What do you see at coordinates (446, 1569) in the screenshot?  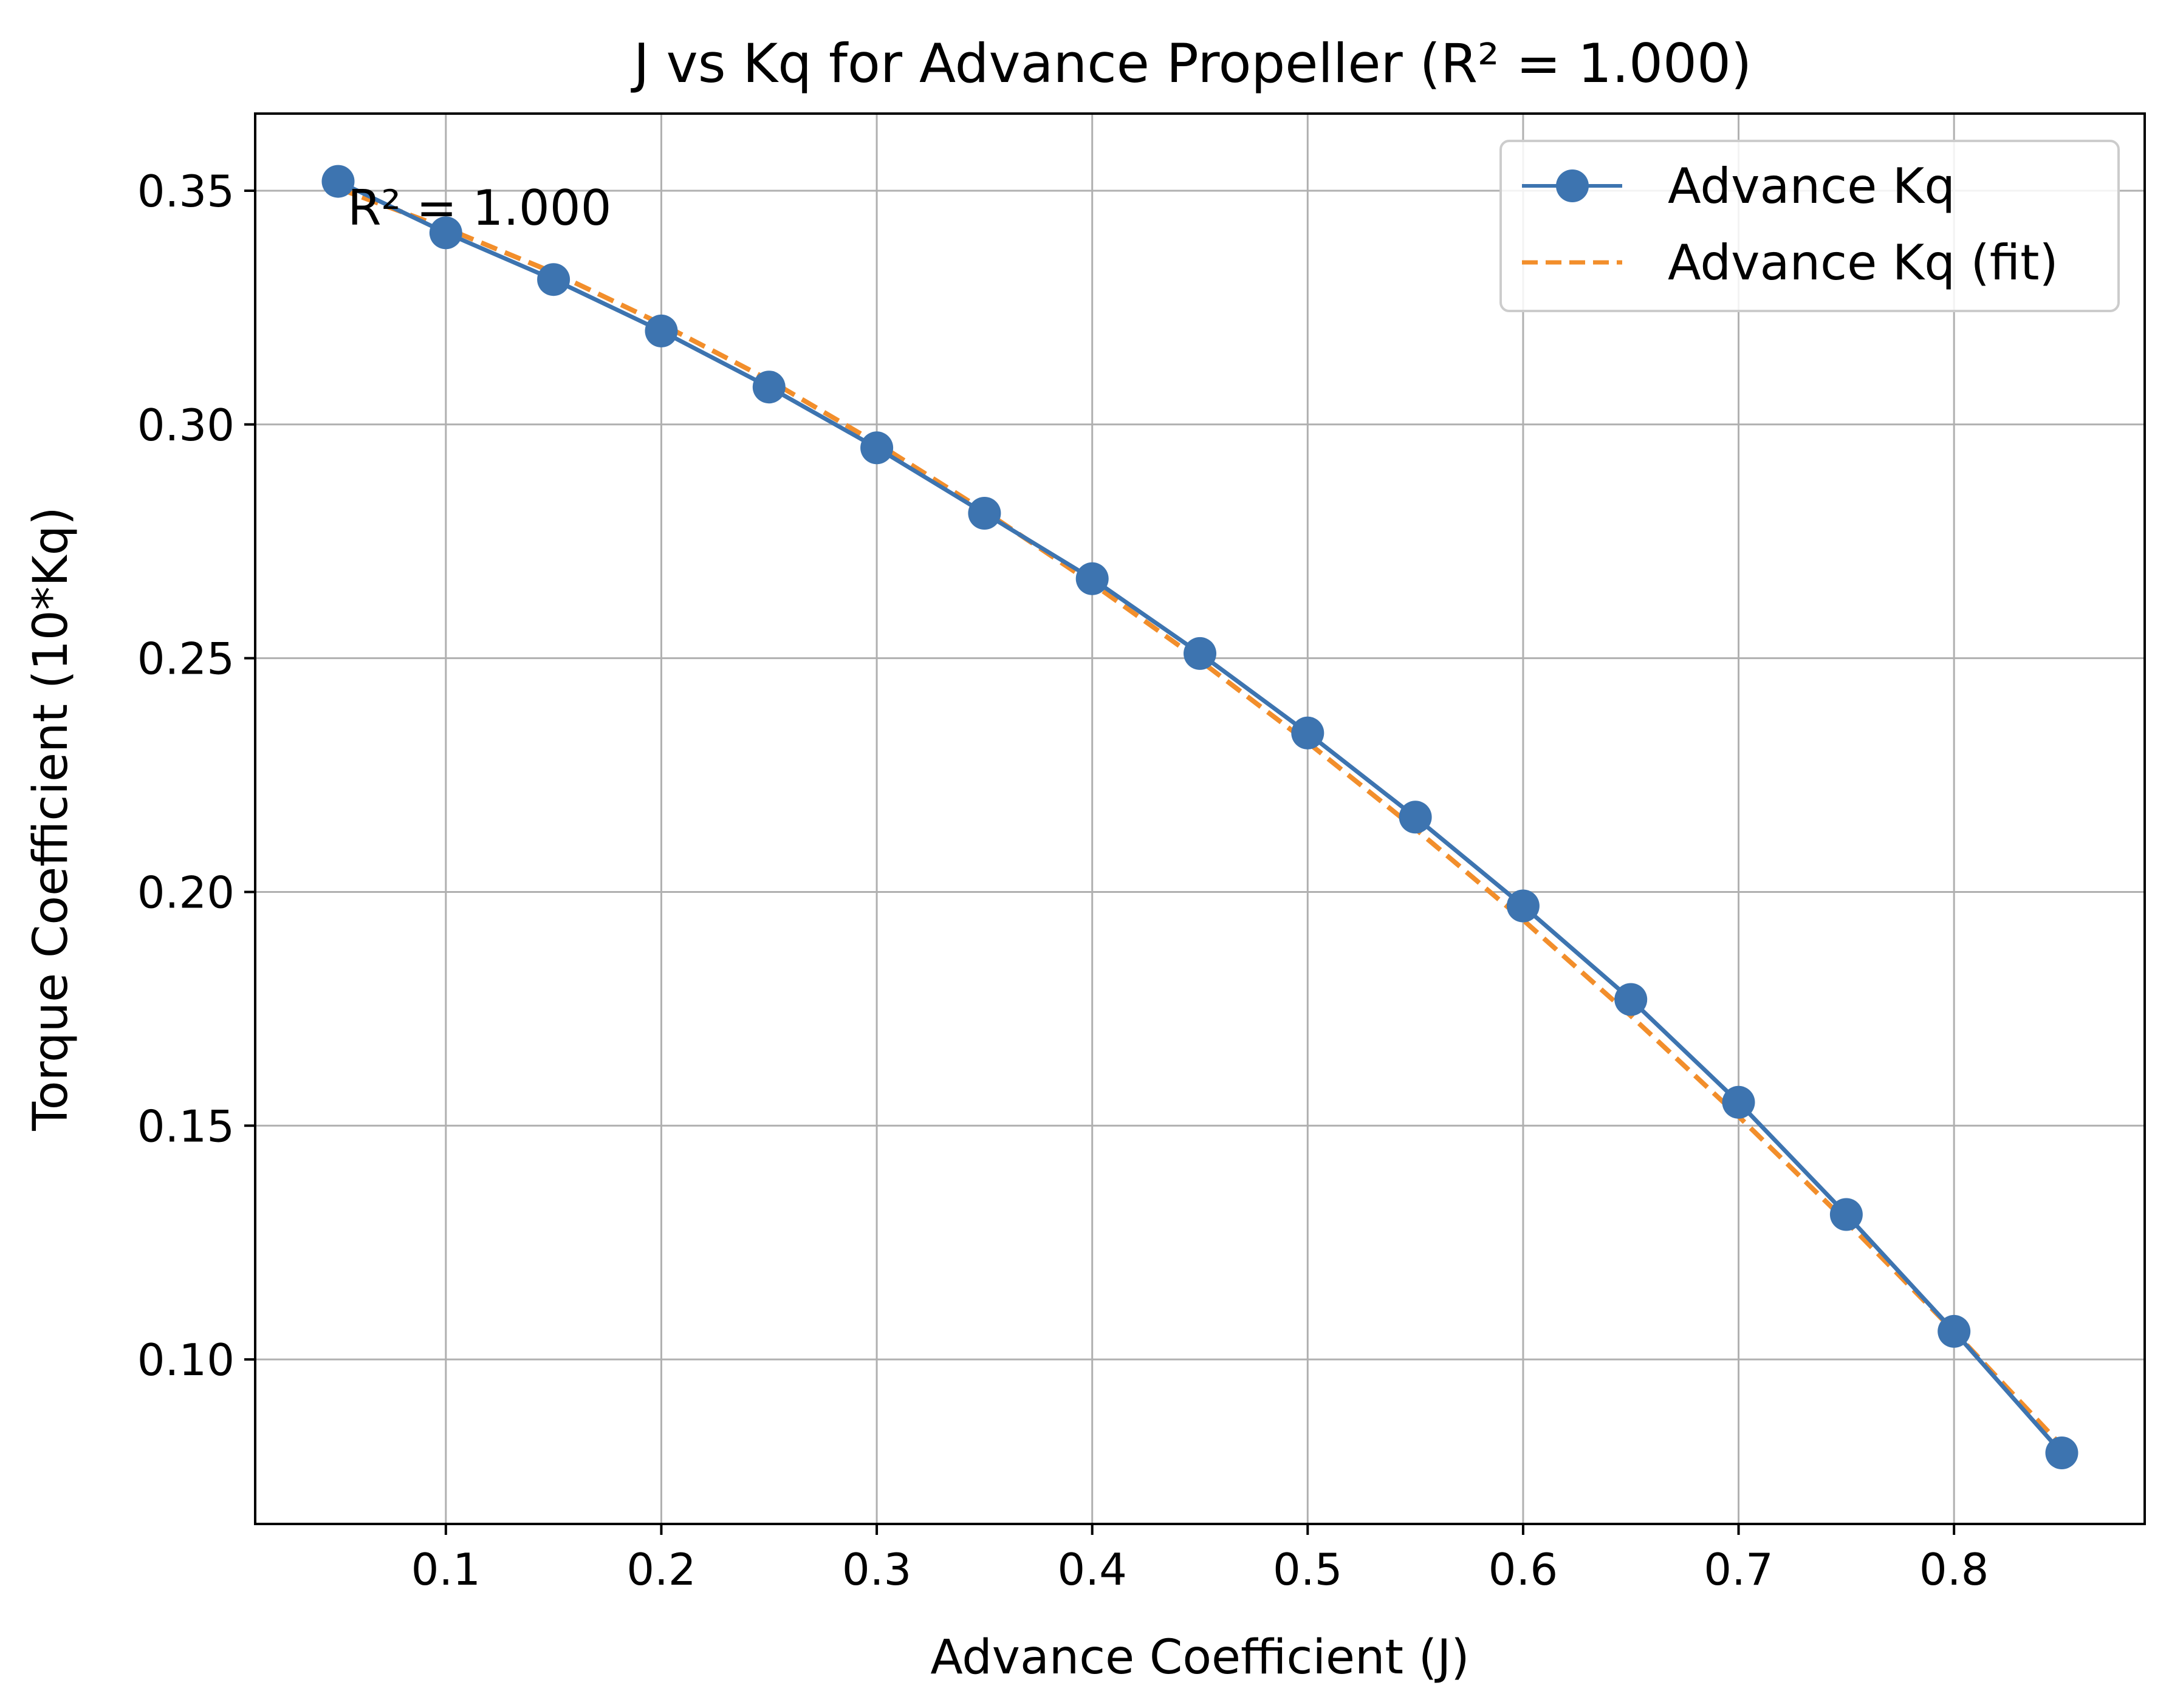 I see `x-tick-label: 0.1` at bounding box center [446, 1569].